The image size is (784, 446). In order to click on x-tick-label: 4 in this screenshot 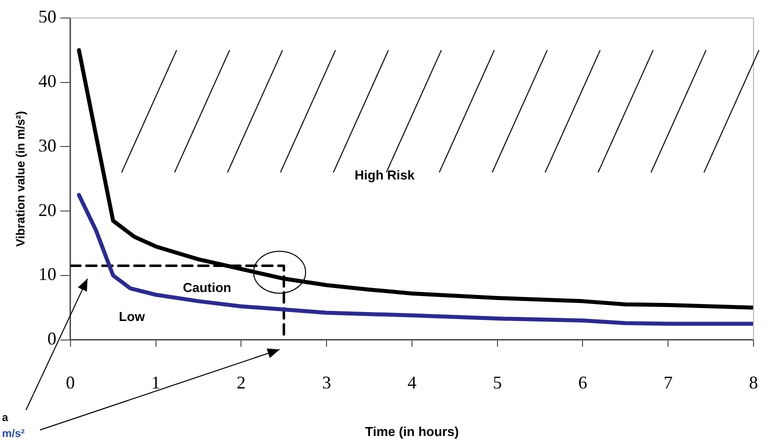, I will do `click(411, 382)`.